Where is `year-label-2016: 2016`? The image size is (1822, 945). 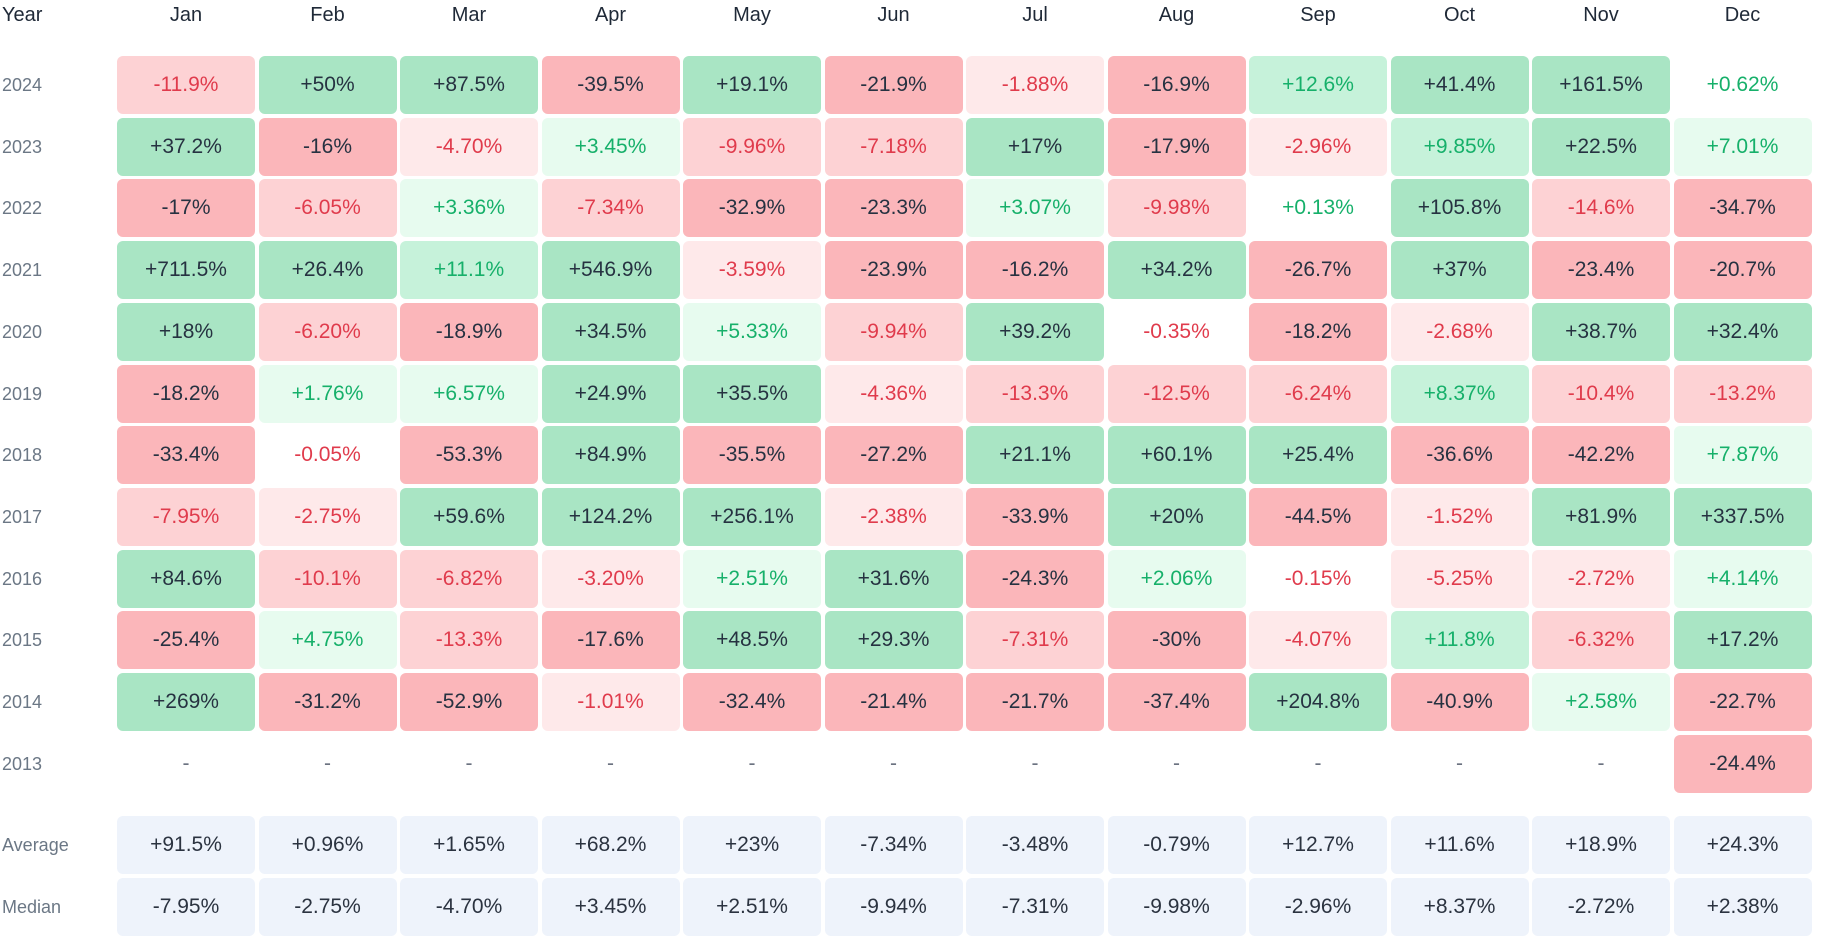
year-label-2016: 2016 is located at coordinates (22, 578).